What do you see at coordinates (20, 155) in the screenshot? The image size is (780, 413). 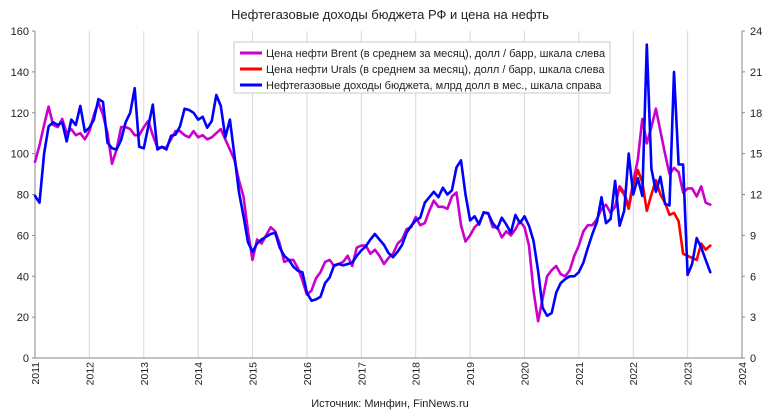 I see `y-left-tick-label: 100` at bounding box center [20, 155].